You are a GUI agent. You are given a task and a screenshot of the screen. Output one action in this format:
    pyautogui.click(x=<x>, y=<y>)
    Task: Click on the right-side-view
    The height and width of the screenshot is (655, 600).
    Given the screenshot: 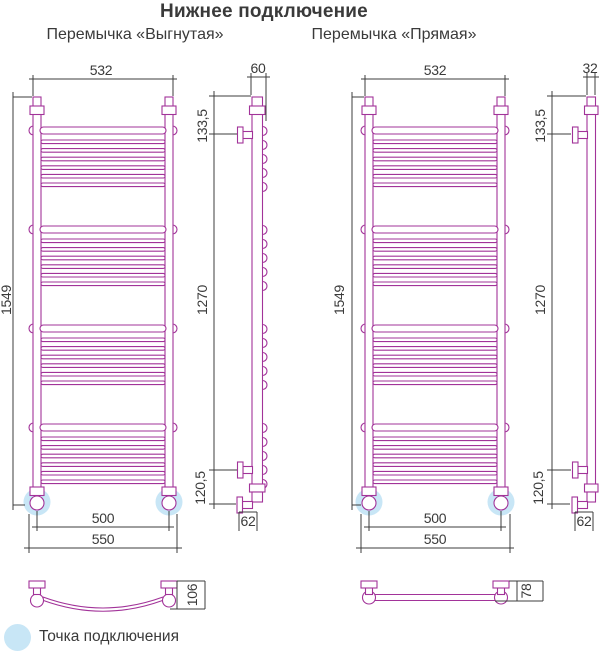 What is the action you would take?
    pyautogui.click(x=585, y=305)
    